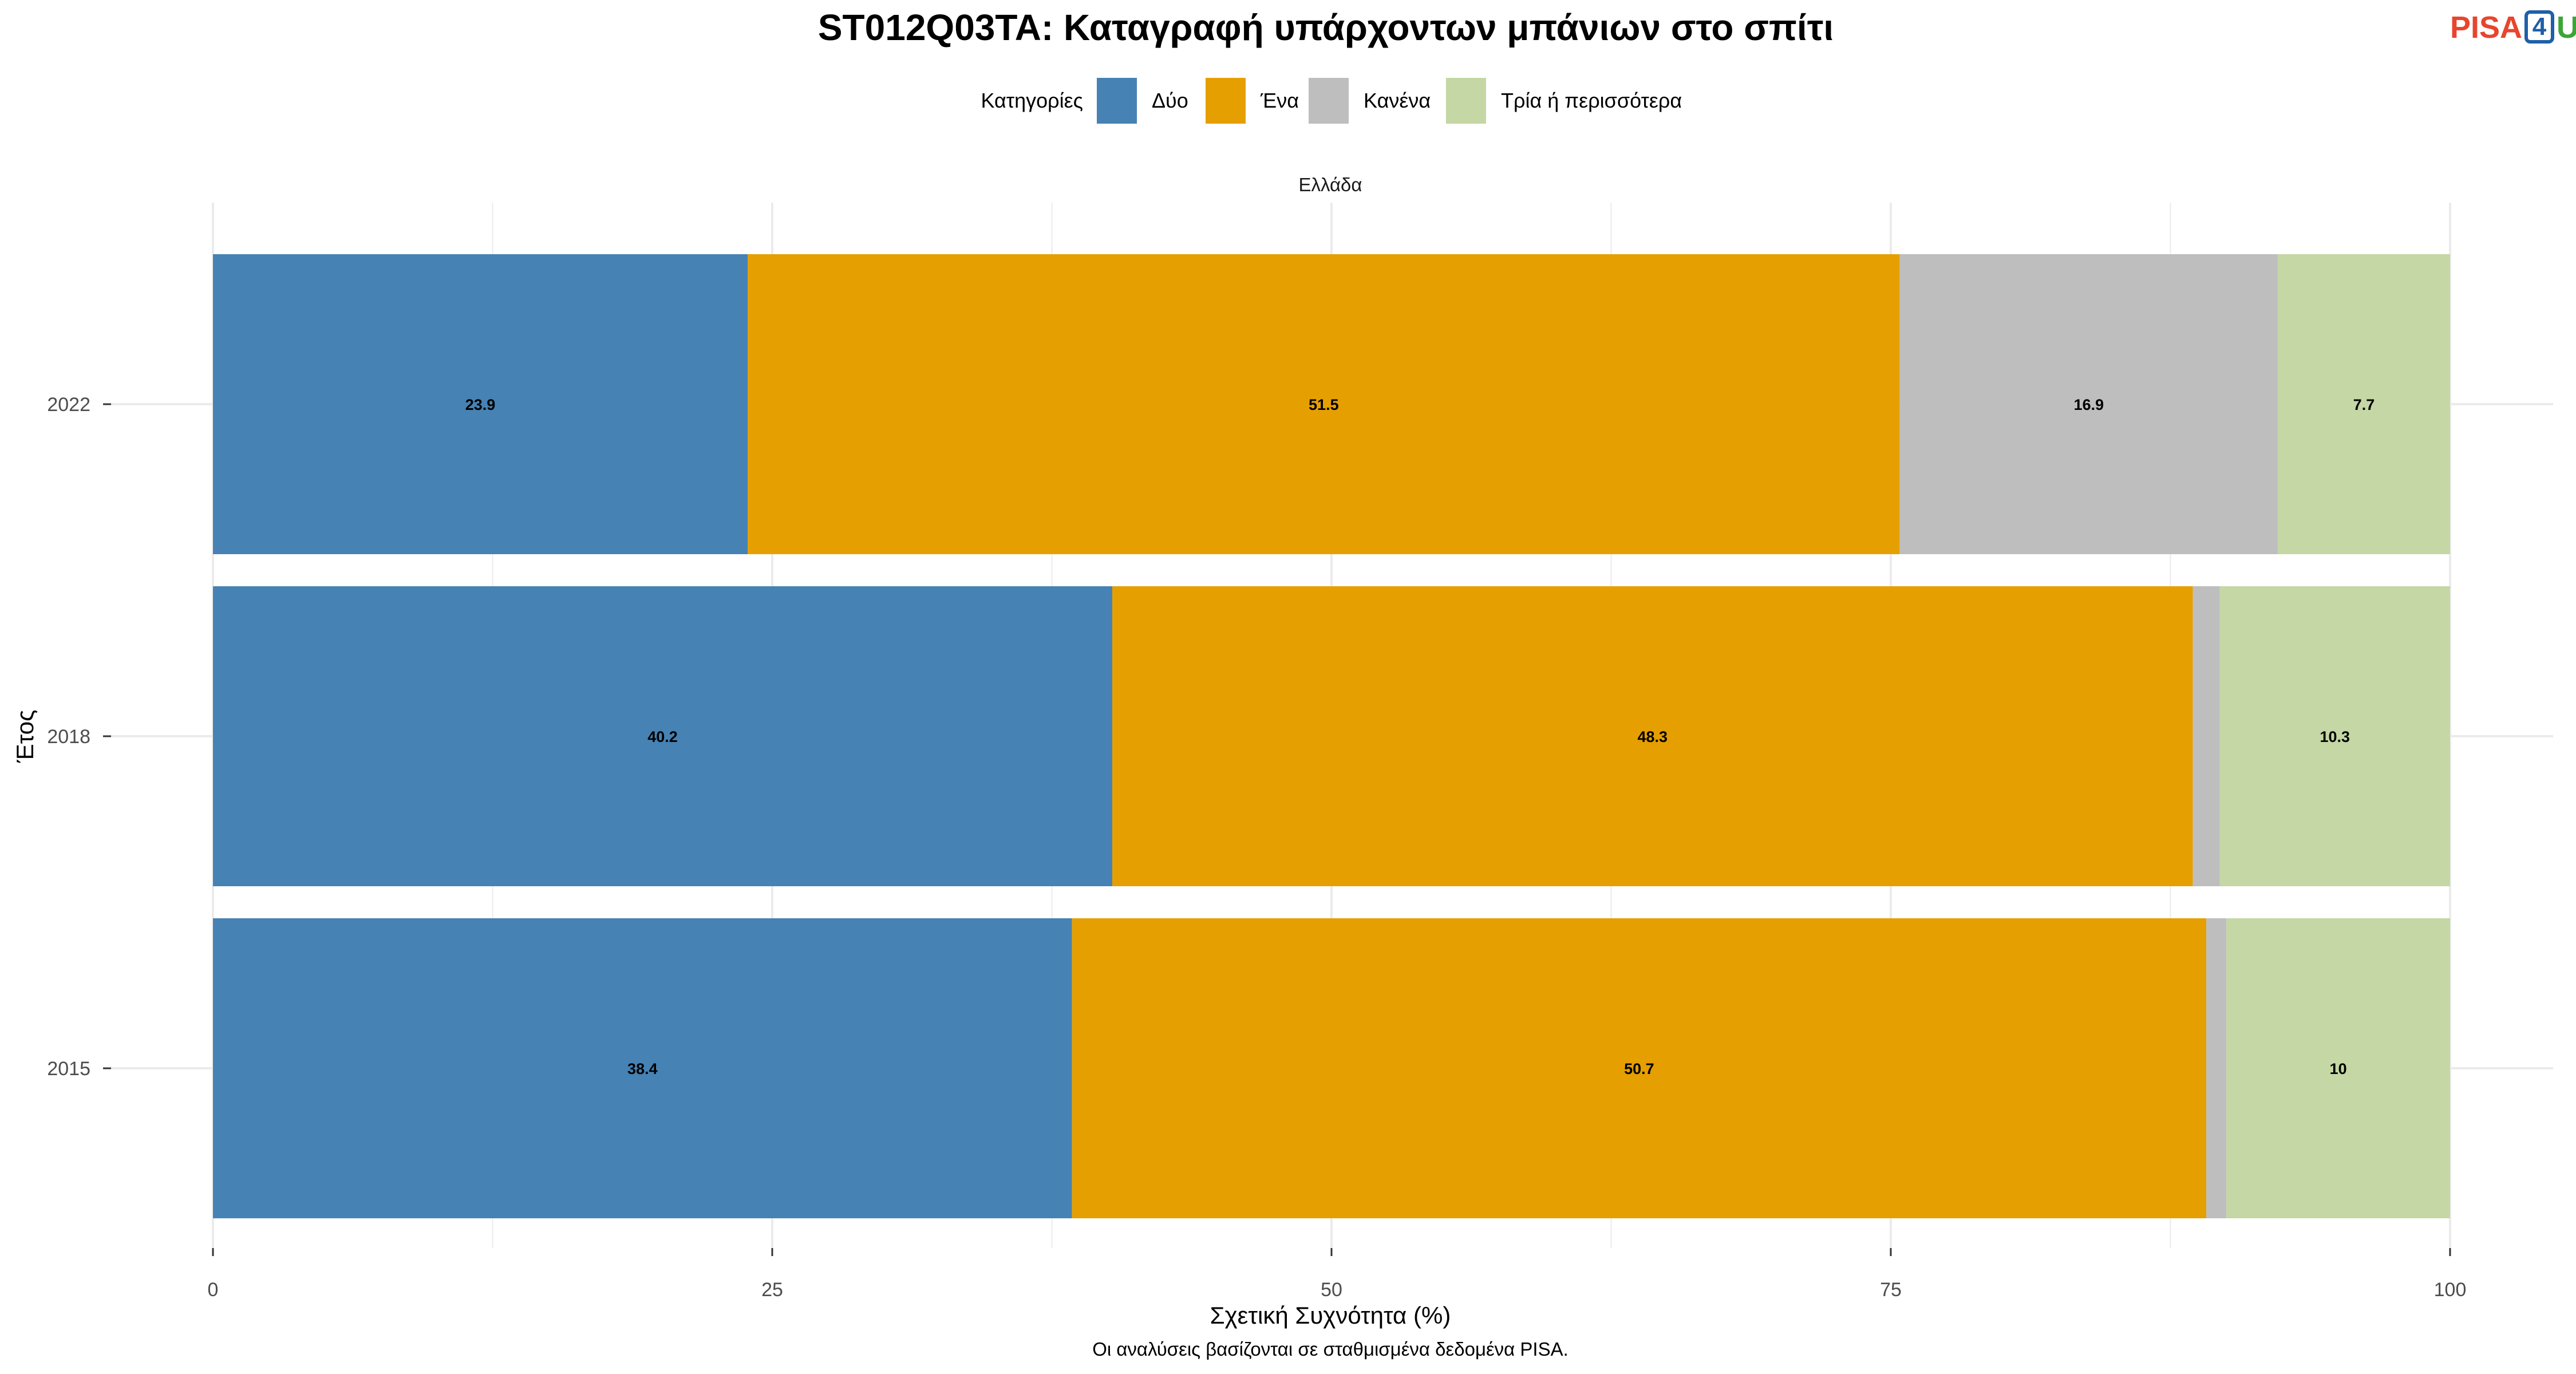 The image size is (2576, 1374). What do you see at coordinates (1170, 100) in the screenshot?
I see `legend-label: Δύο` at bounding box center [1170, 100].